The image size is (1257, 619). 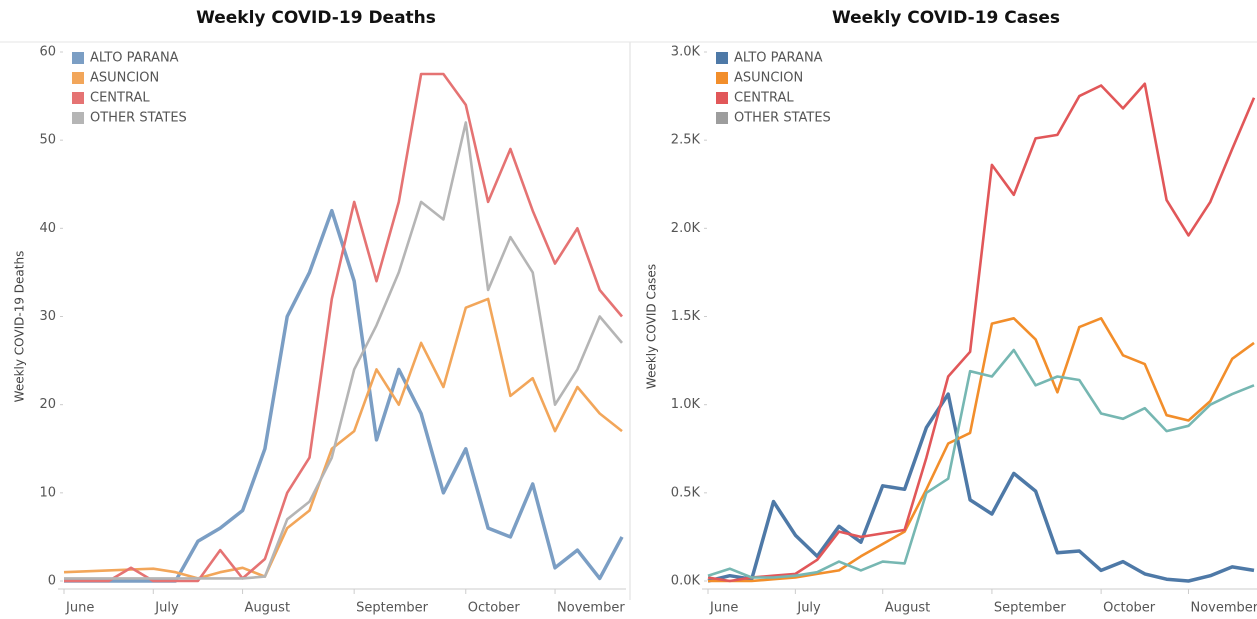 What do you see at coordinates (686, 228) in the screenshot?
I see `y-tick-label: 2.0K` at bounding box center [686, 228].